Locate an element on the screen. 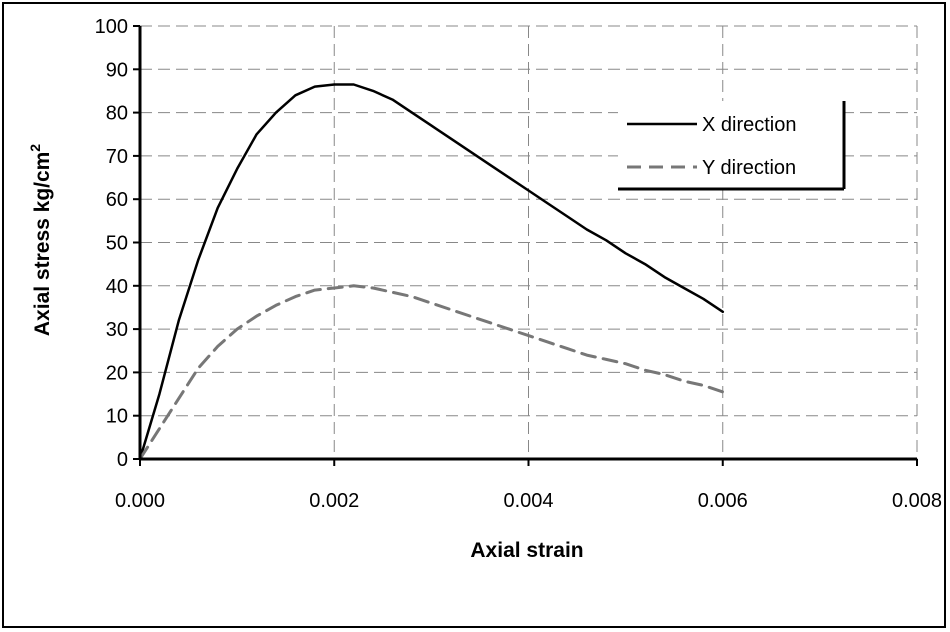 This screenshot has height=632, width=950. y-tick-label: 0 is located at coordinates (122, 460).